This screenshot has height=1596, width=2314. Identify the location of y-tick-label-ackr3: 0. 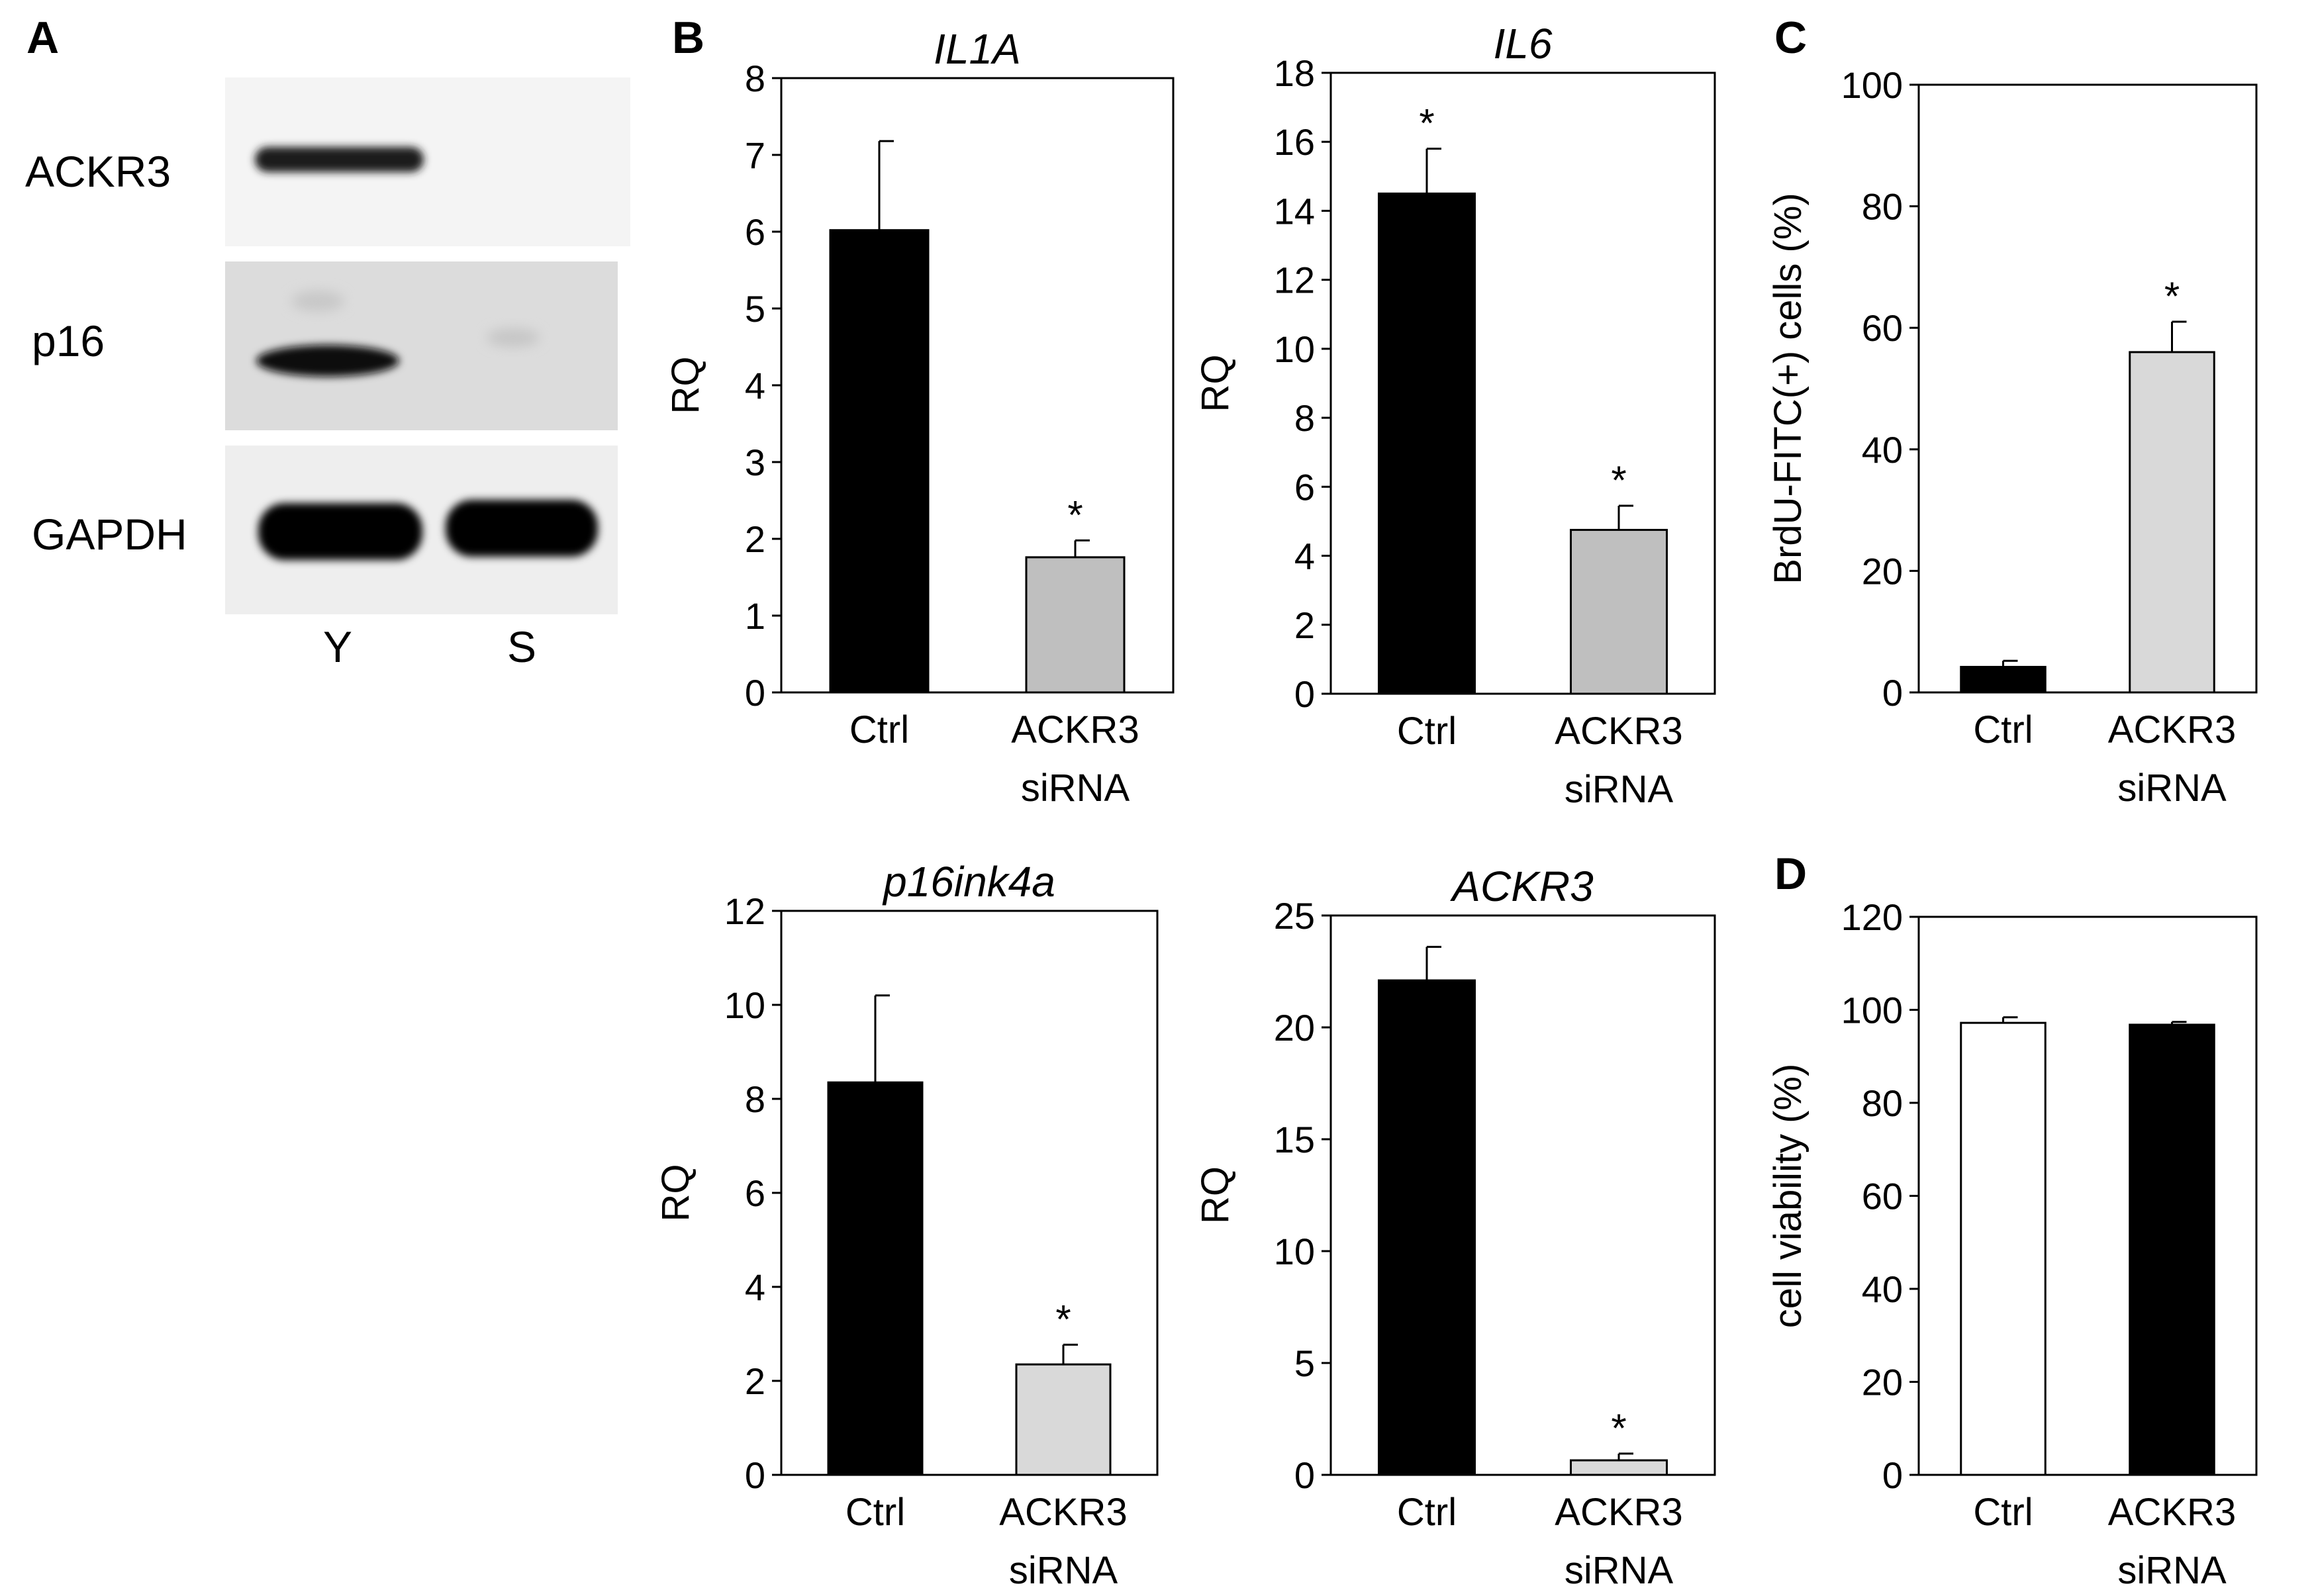
(1304, 1475).